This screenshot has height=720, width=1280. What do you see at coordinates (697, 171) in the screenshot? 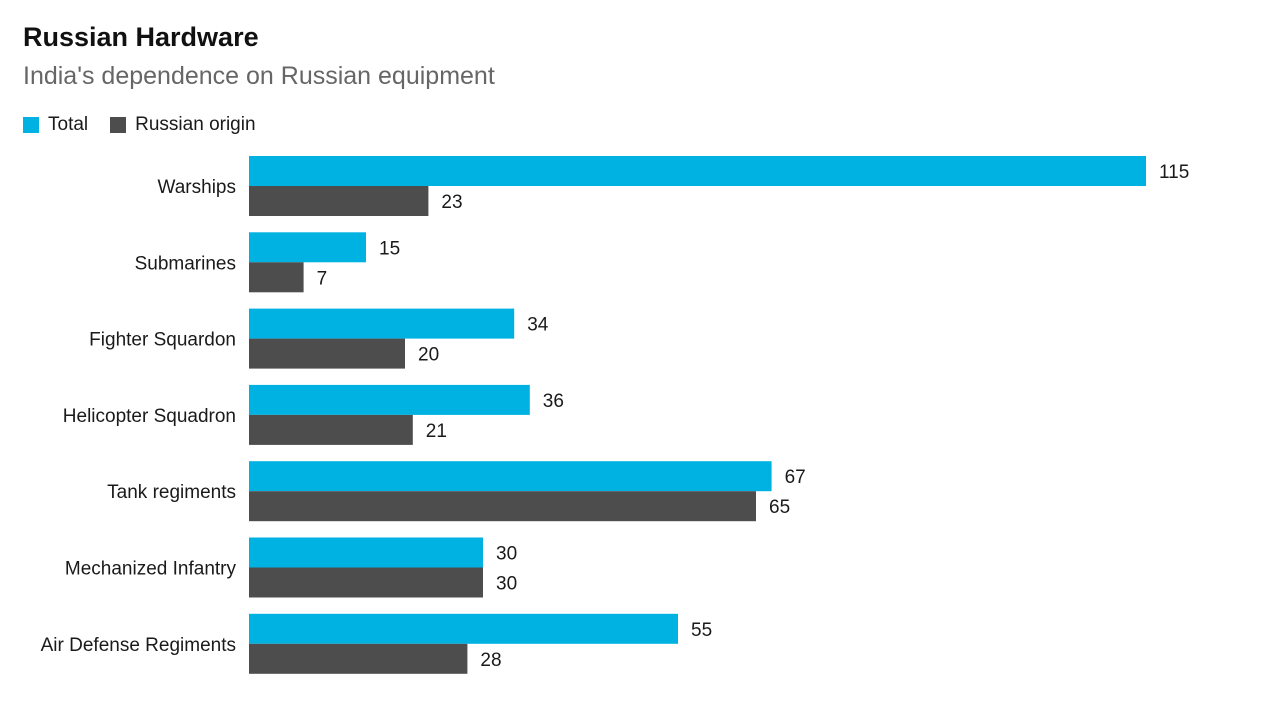
I see `bar-total-warships` at bounding box center [697, 171].